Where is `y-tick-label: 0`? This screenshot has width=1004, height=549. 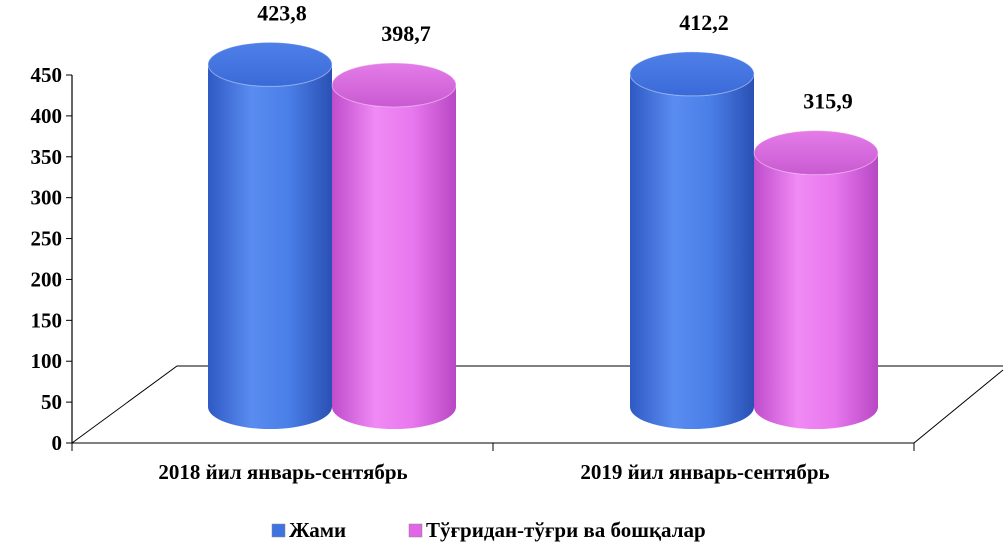 y-tick-label: 0 is located at coordinates (57, 443).